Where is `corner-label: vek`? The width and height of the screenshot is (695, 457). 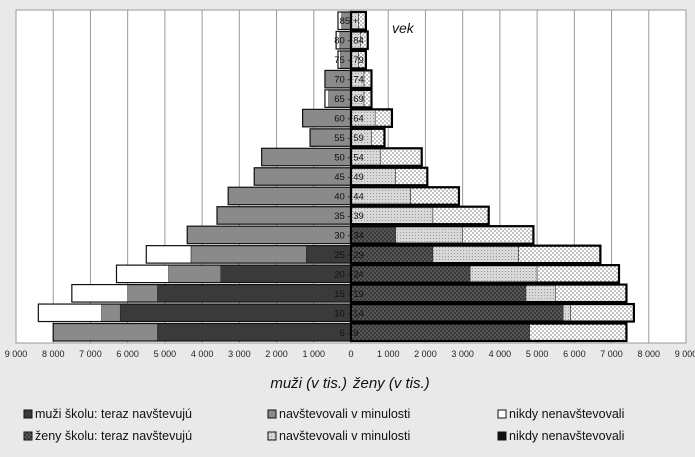 corner-label: vek is located at coordinates (403, 28).